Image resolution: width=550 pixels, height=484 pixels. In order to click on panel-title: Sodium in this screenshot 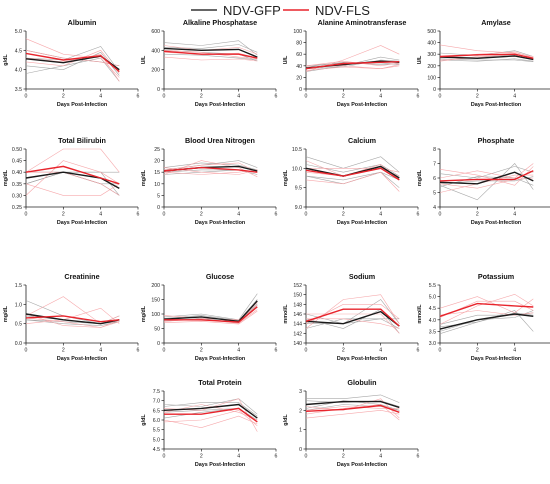, I will do `click(362, 276)`.